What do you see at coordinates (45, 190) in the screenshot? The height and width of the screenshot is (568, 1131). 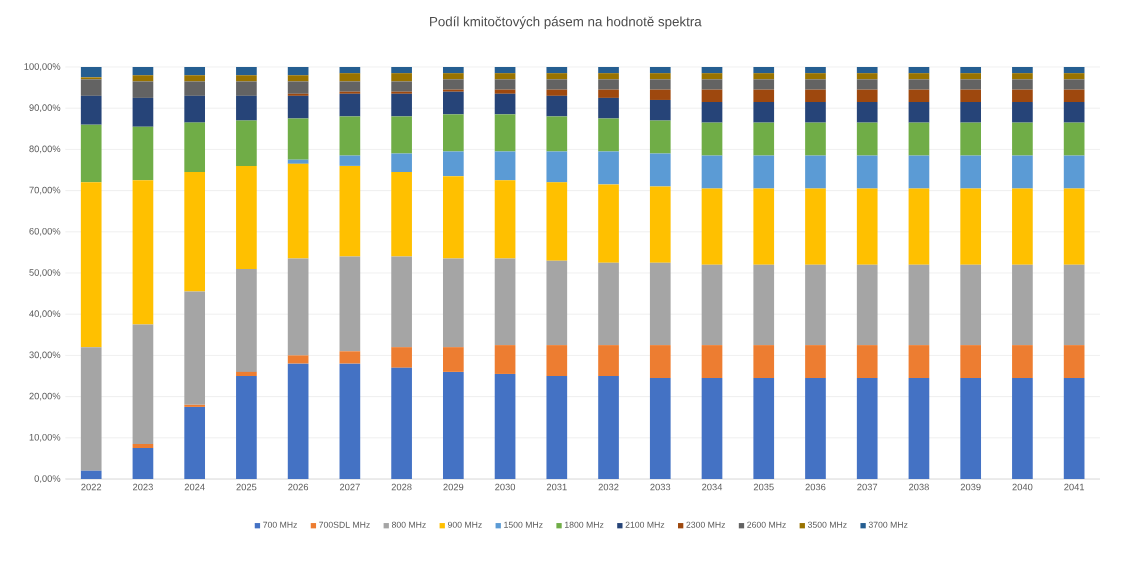 I see `y-tick-label: 70,00%` at bounding box center [45, 190].